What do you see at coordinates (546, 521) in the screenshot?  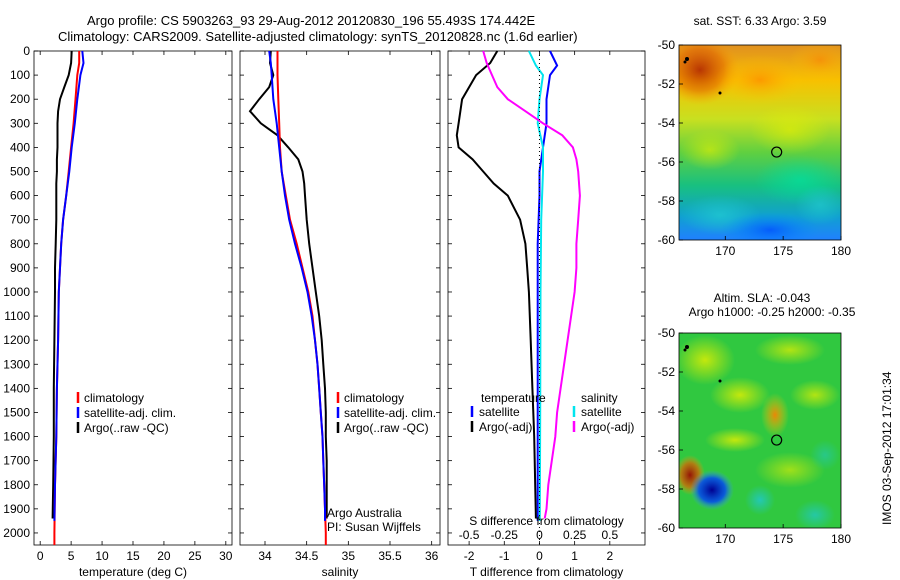 I see `s-axis-label: S difference from climatology` at bounding box center [546, 521].